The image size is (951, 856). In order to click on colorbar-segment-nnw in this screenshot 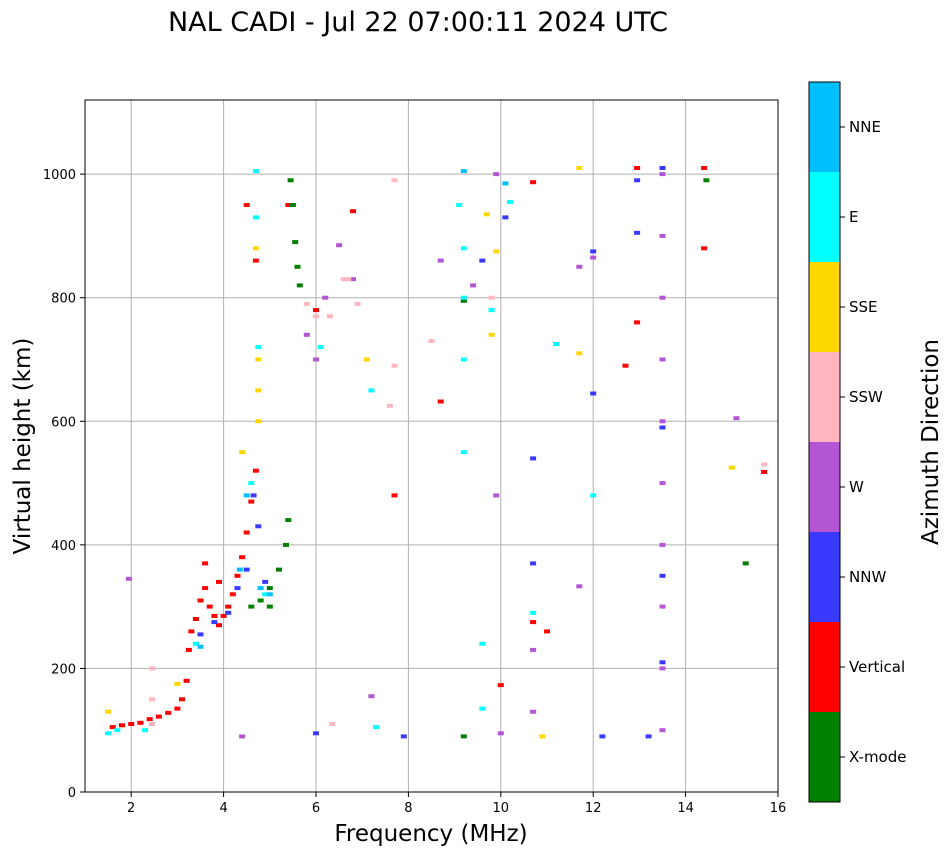, I will do `click(824, 577)`.